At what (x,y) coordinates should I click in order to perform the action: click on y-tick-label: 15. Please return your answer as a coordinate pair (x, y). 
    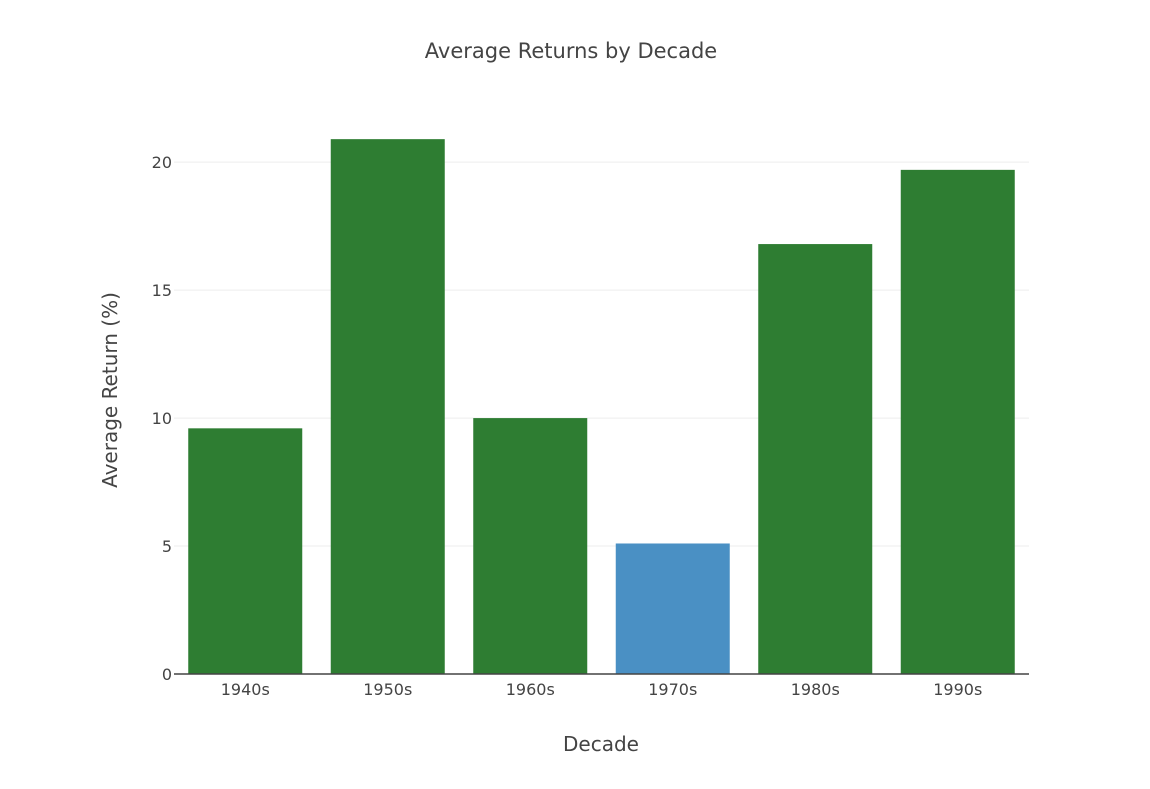
    Looking at the image, I should click on (162, 290).